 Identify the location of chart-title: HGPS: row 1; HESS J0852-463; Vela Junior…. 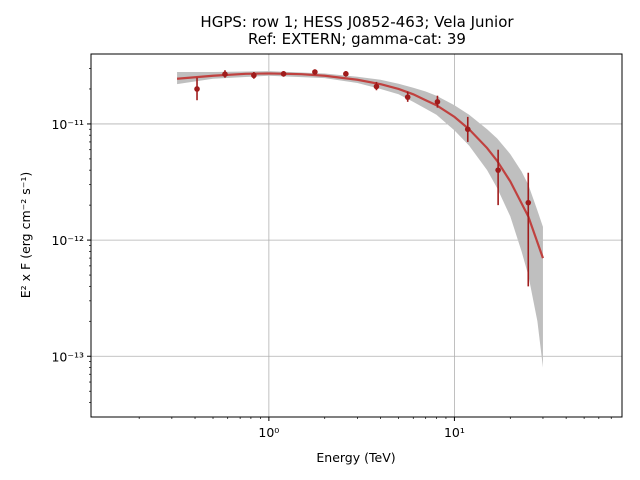
(357, 30).